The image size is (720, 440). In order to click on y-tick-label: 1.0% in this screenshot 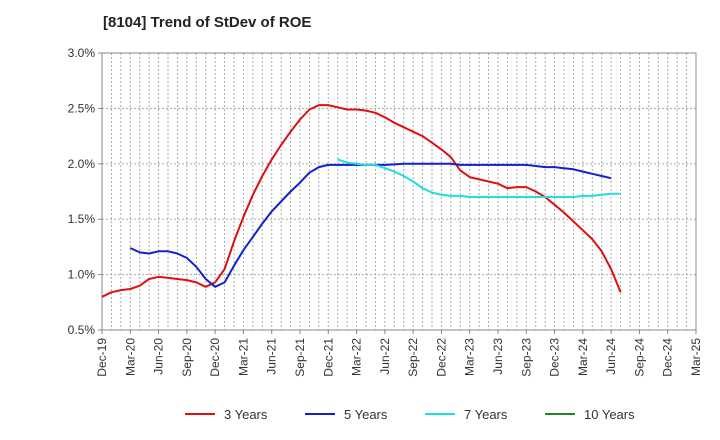, I will do `click(82, 275)`.